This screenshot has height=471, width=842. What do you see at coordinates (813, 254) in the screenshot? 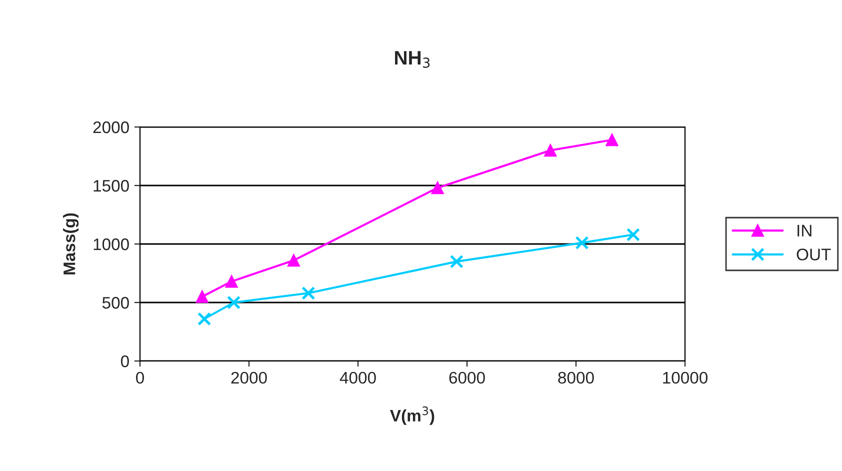
I see `legend-label: OUT` at bounding box center [813, 254].